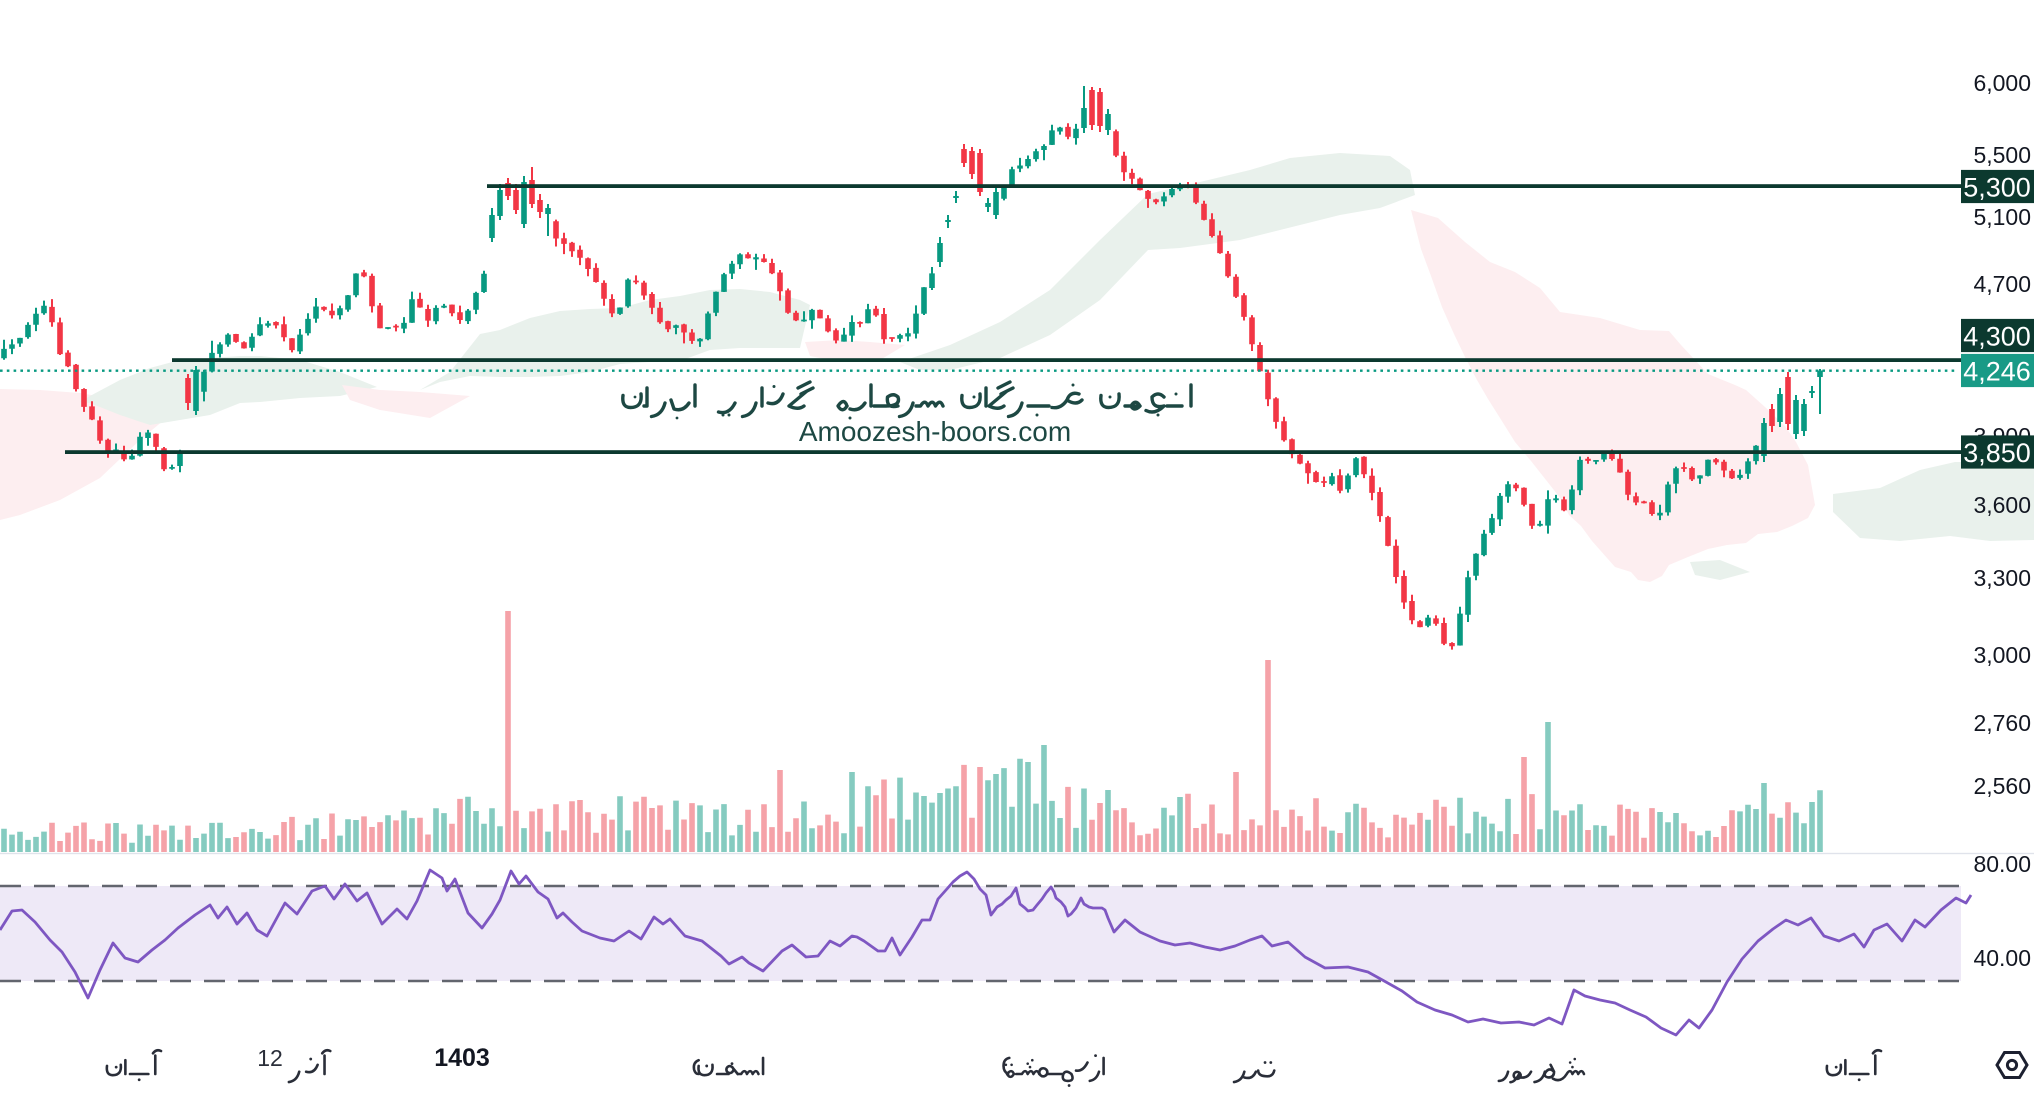 The height and width of the screenshot is (1097, 2034). What do you see at coordinates (1997, 337) in the screenshot?
I see `svg-text: 4,300` at bounding box center [1997, 337].